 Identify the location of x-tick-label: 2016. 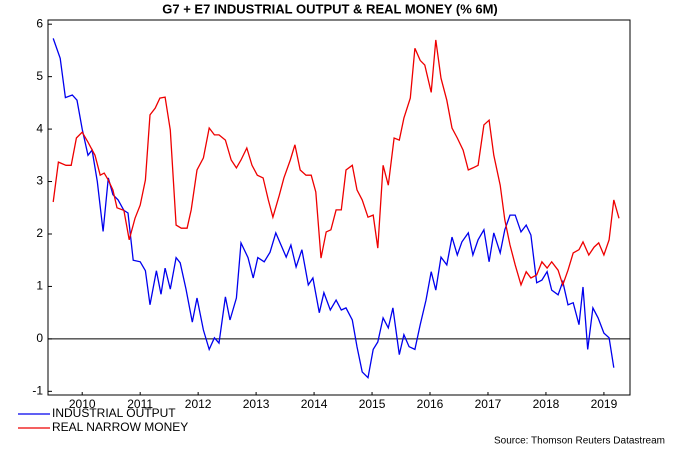
(430, 404).